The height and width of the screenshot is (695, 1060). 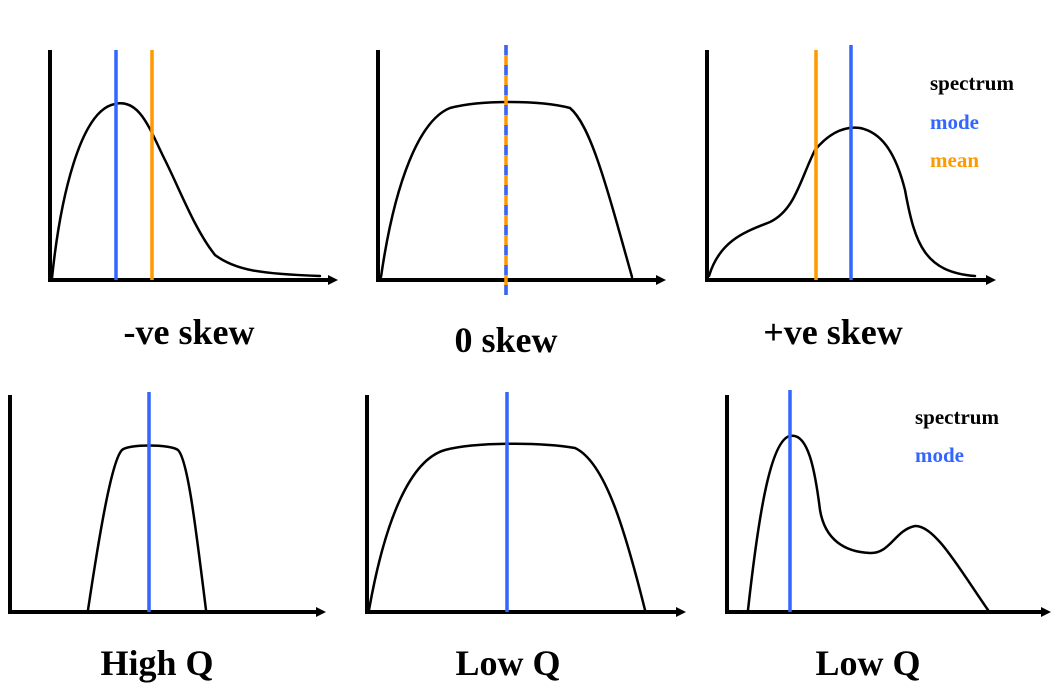 What do you see at coordinates (957, 417) in the screenshot?
I see `legend-bottom-spectrum: spectrum` at bounding box center [957, 417].